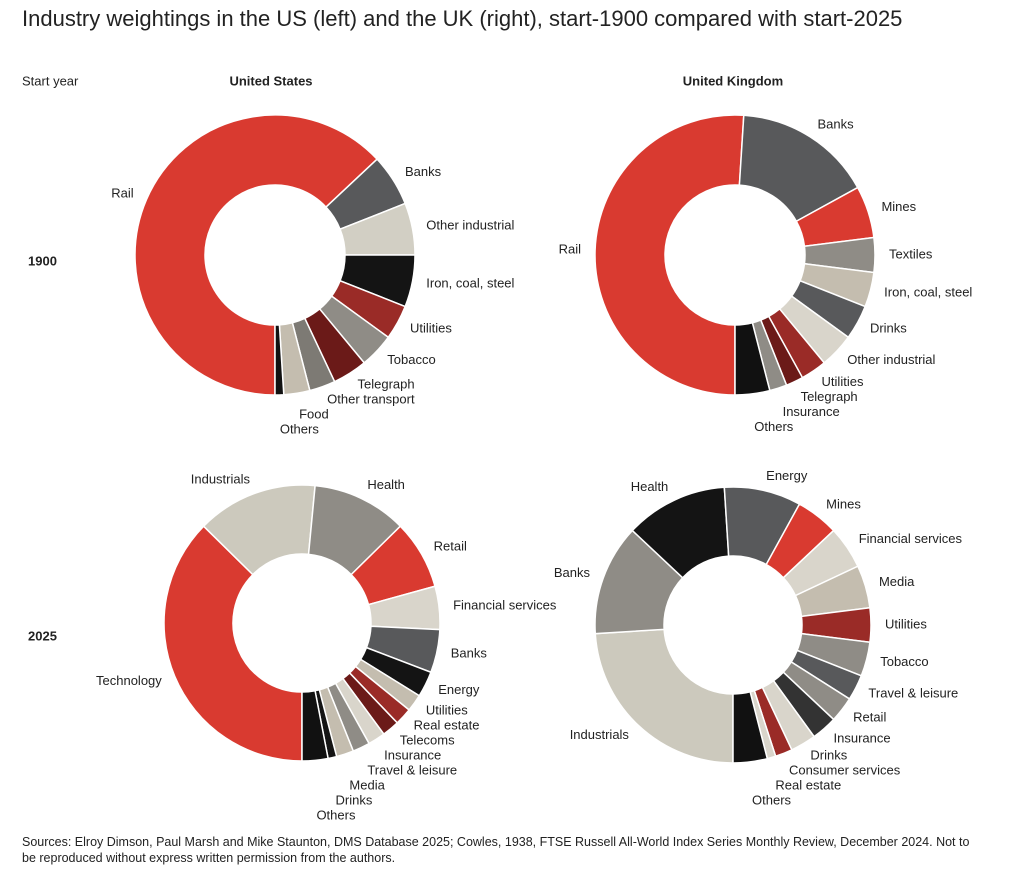  I want to click on slice-label: Technology, so click(129, 680).